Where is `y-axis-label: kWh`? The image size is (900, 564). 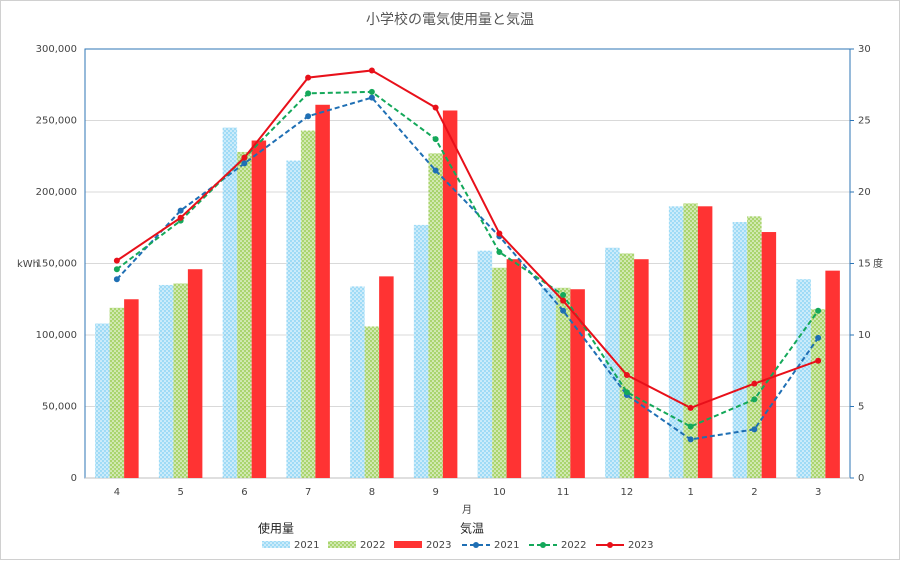 y-axis-label: kWh is located at coordinates (28, 264).